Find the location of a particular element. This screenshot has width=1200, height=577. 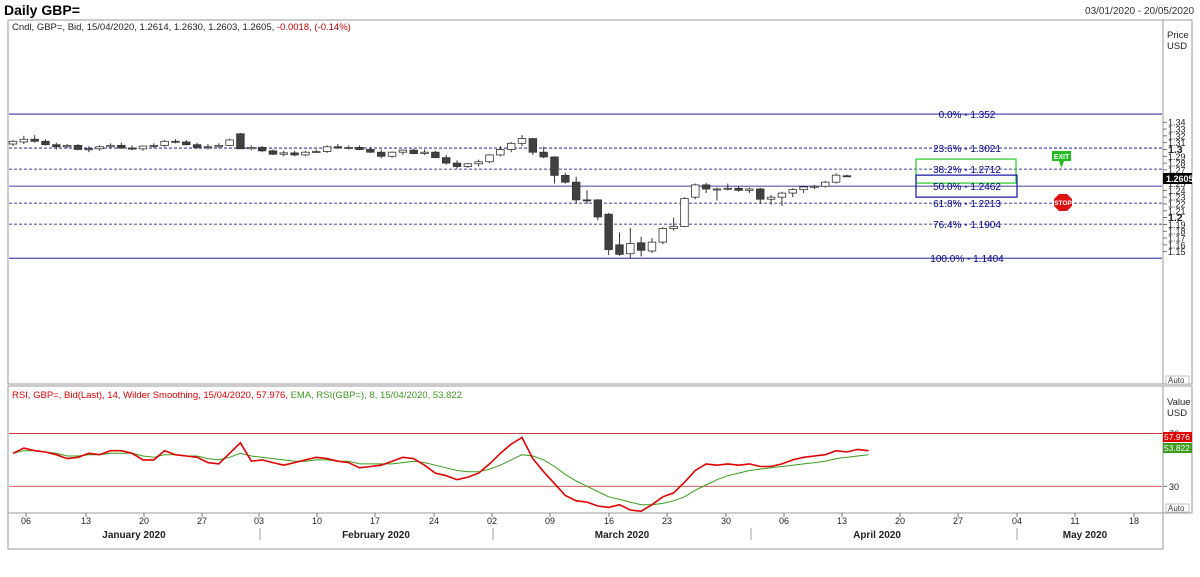

time-tick-label: 13 is located at coordinates (86, 521).